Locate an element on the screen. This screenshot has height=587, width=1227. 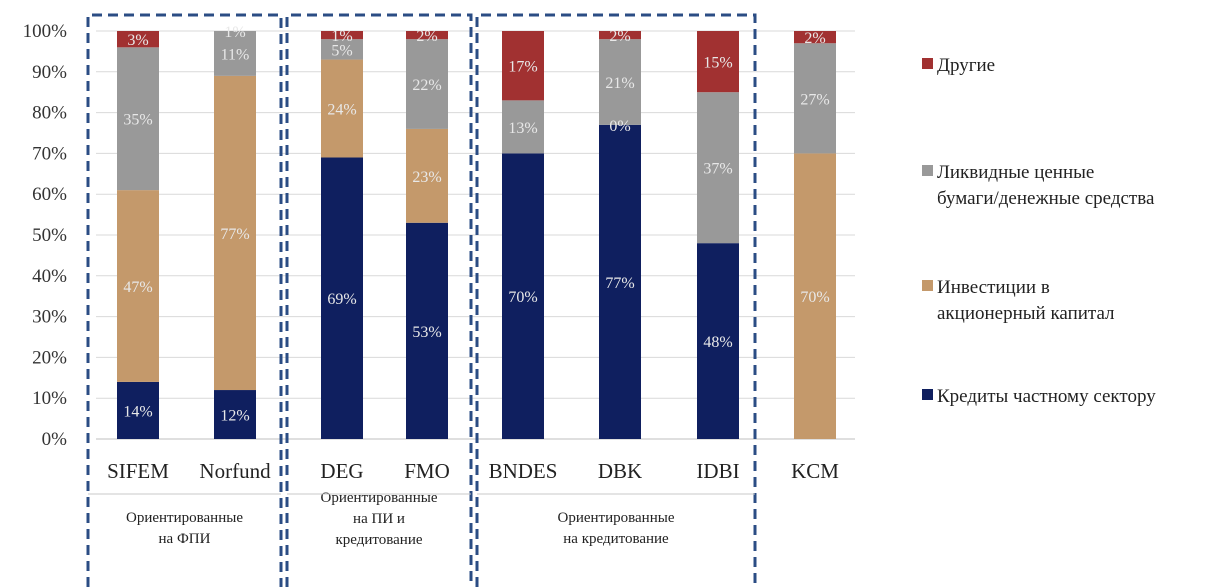
data-label: 0% is located at coordinates (619, 126).